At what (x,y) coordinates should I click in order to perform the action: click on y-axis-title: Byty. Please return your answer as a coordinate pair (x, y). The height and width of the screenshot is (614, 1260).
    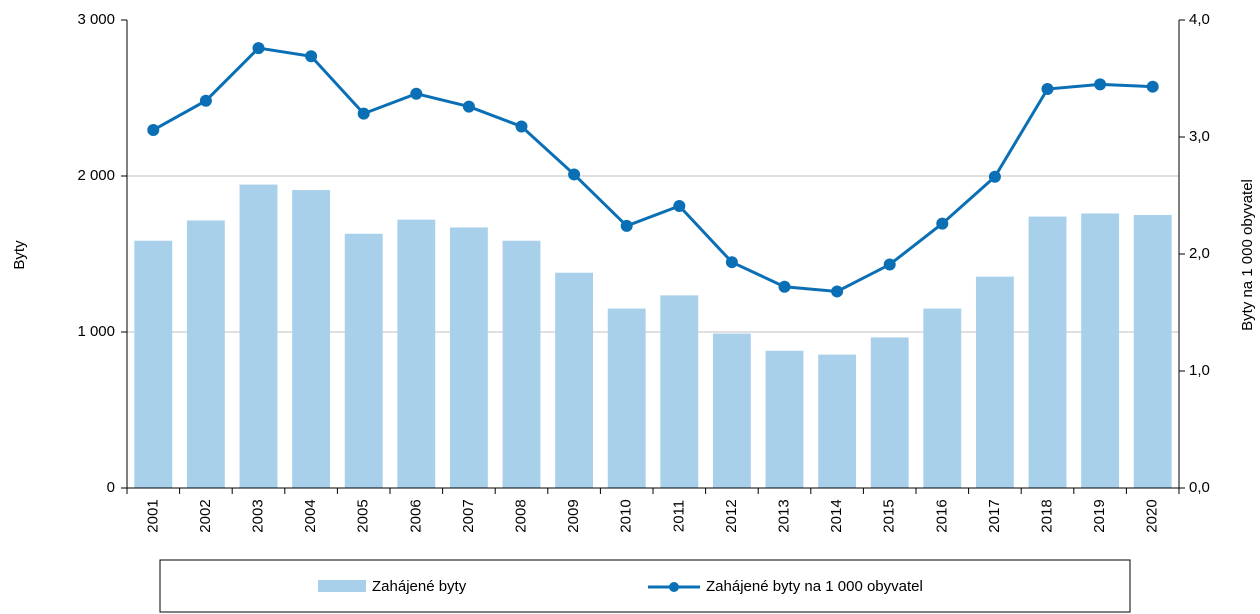
    Looking at the image, I should click on (19, 255).